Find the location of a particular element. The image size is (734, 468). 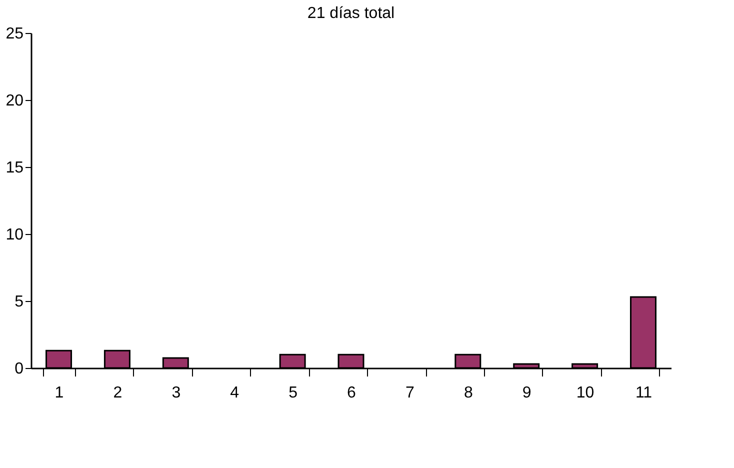

x-tick-label: 4 is located at coordinates (235, 393).